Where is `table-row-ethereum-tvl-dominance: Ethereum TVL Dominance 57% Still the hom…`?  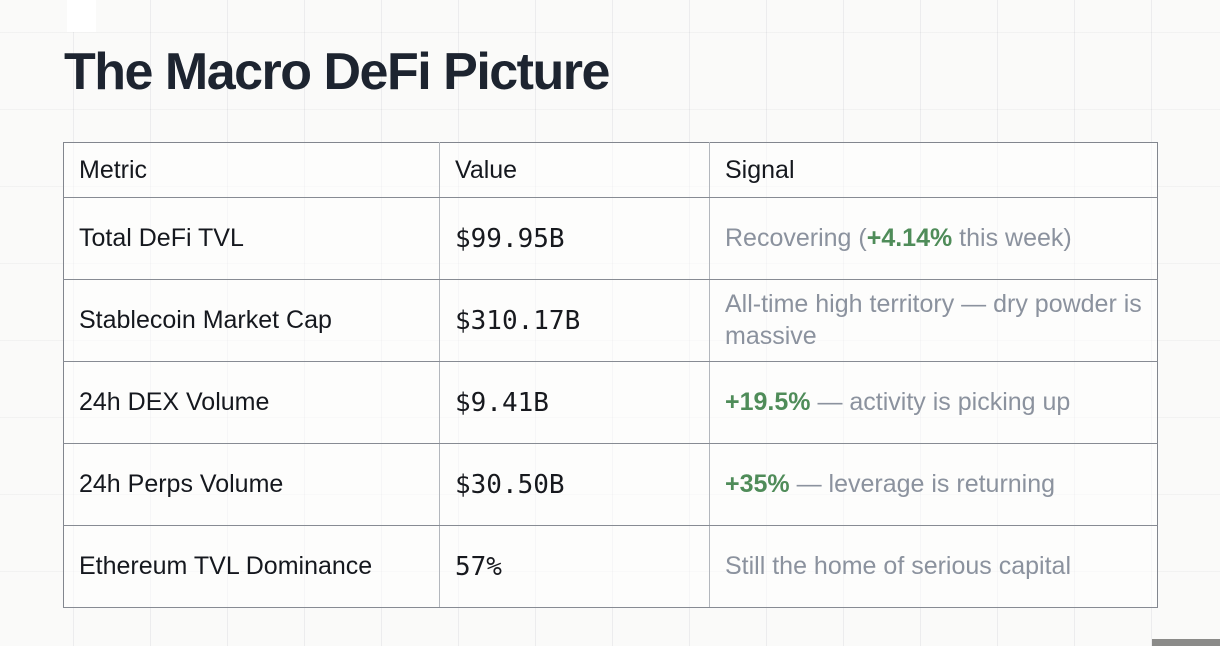
table-row-ethereum-tvl-dominance: Ethereum TVL Dominance 57% Still the hom… is located at coordinates (610, 566).